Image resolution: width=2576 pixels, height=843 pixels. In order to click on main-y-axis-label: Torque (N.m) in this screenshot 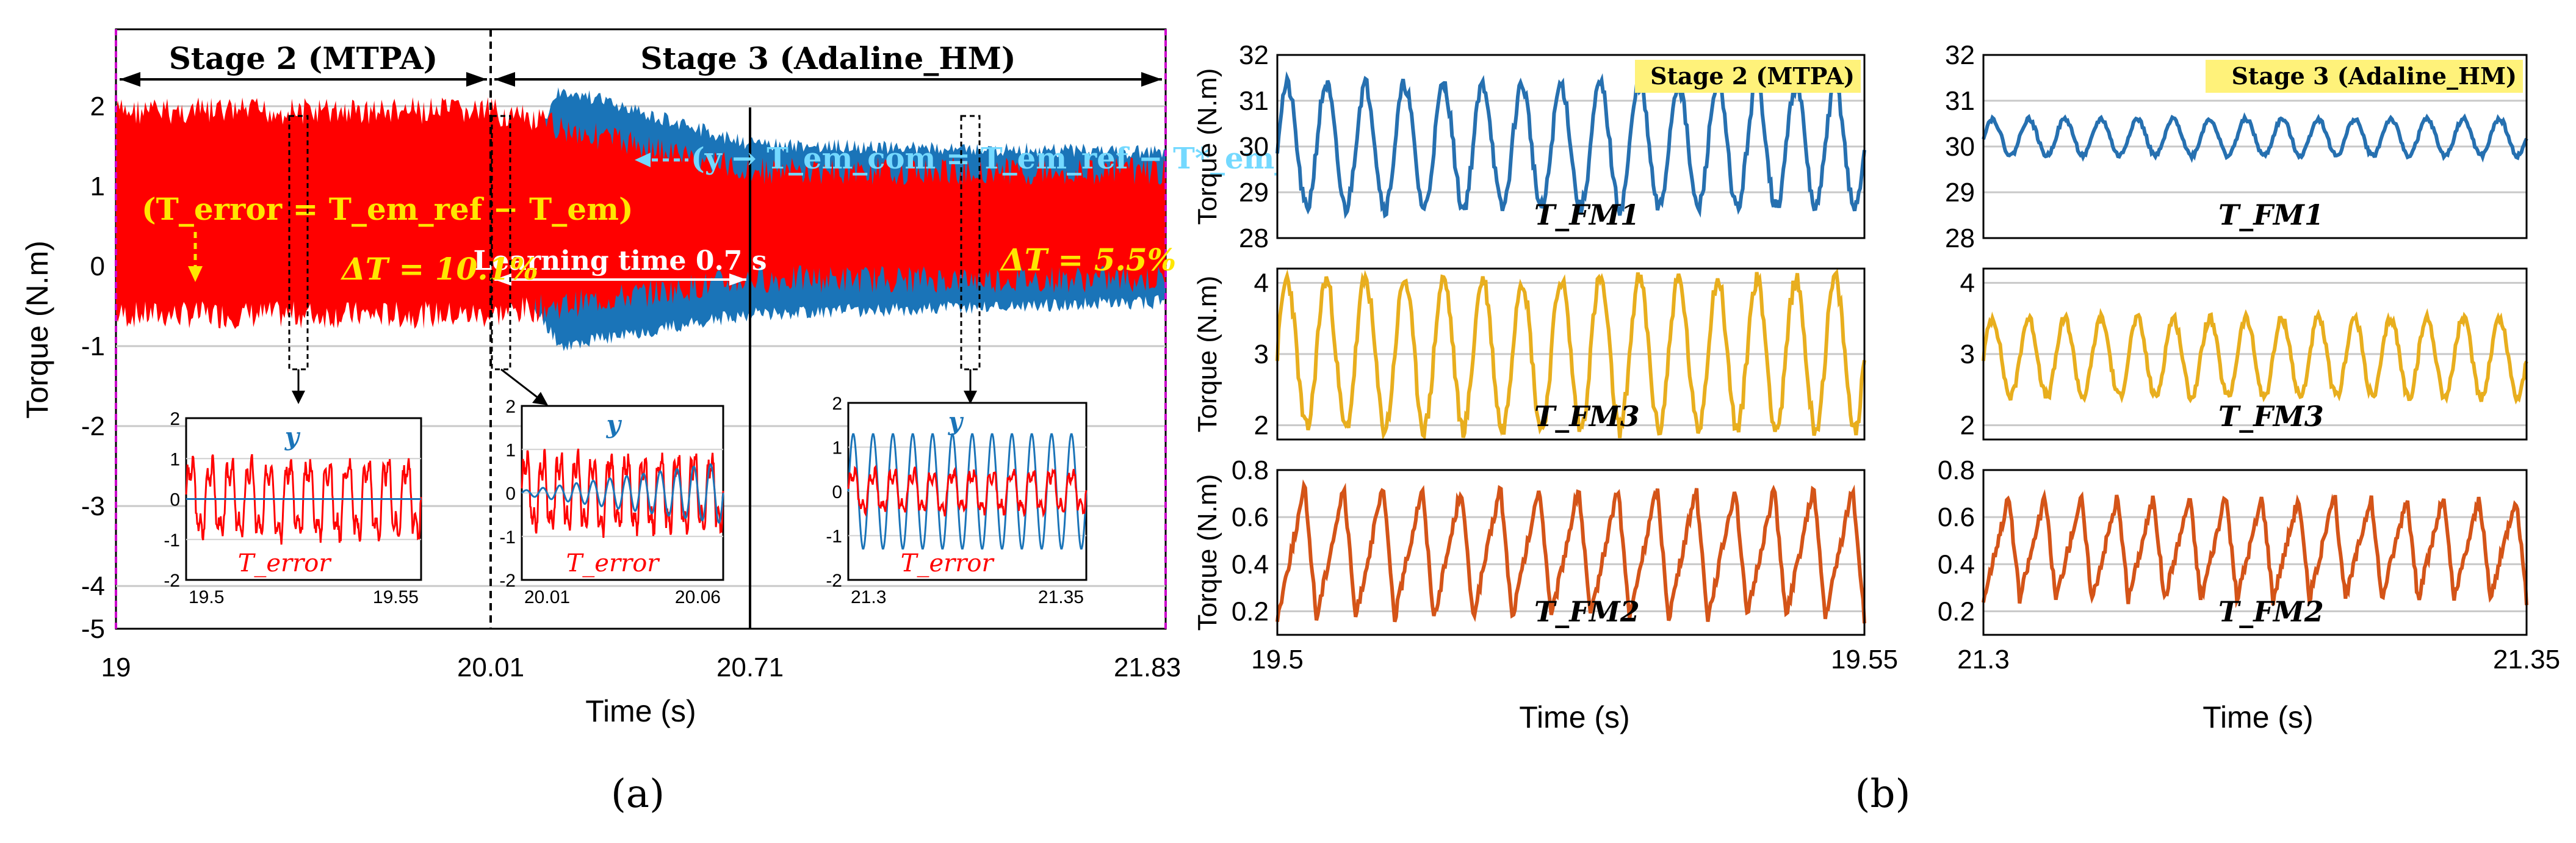, I will do `click(37, 330)`.